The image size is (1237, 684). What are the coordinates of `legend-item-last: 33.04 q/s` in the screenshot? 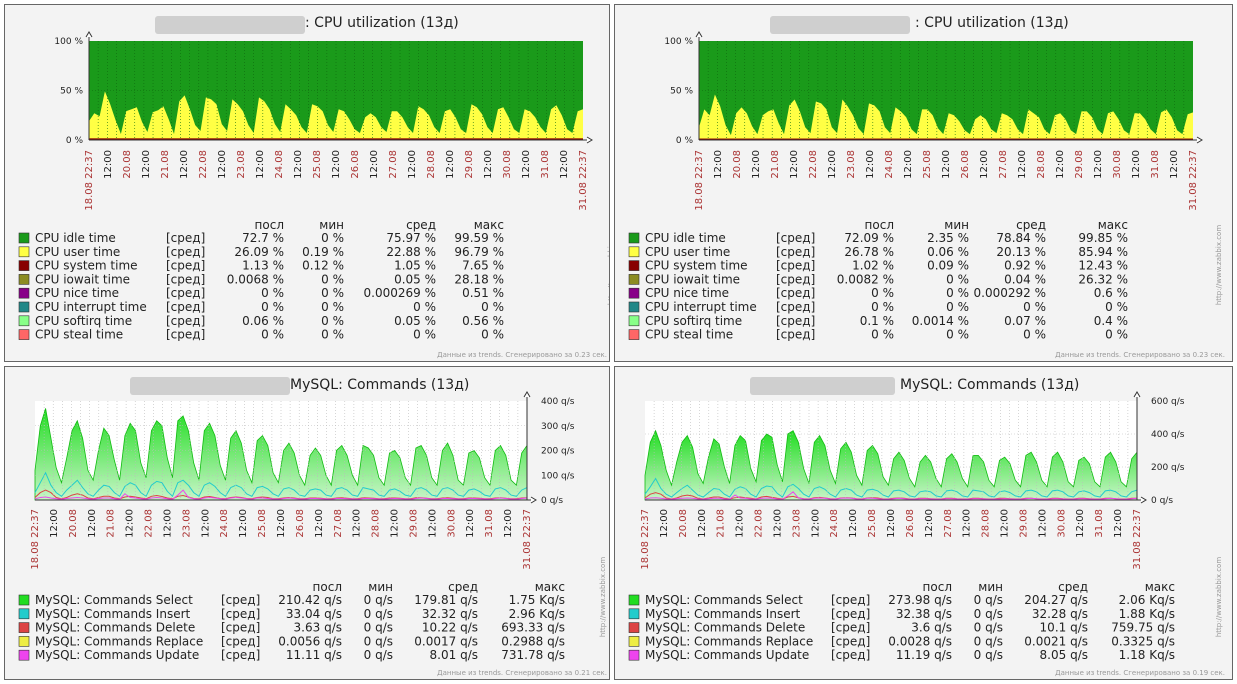 It's located at (314, 614).